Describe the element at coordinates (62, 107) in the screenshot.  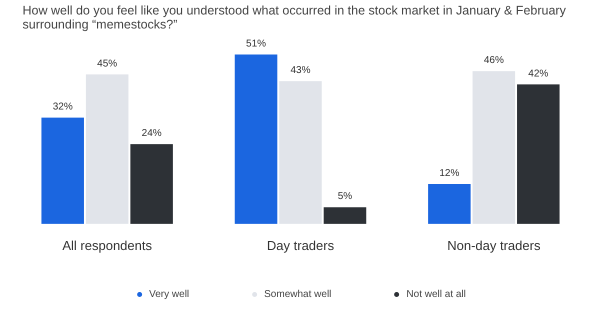
I see `data-label: 32%` at that location.